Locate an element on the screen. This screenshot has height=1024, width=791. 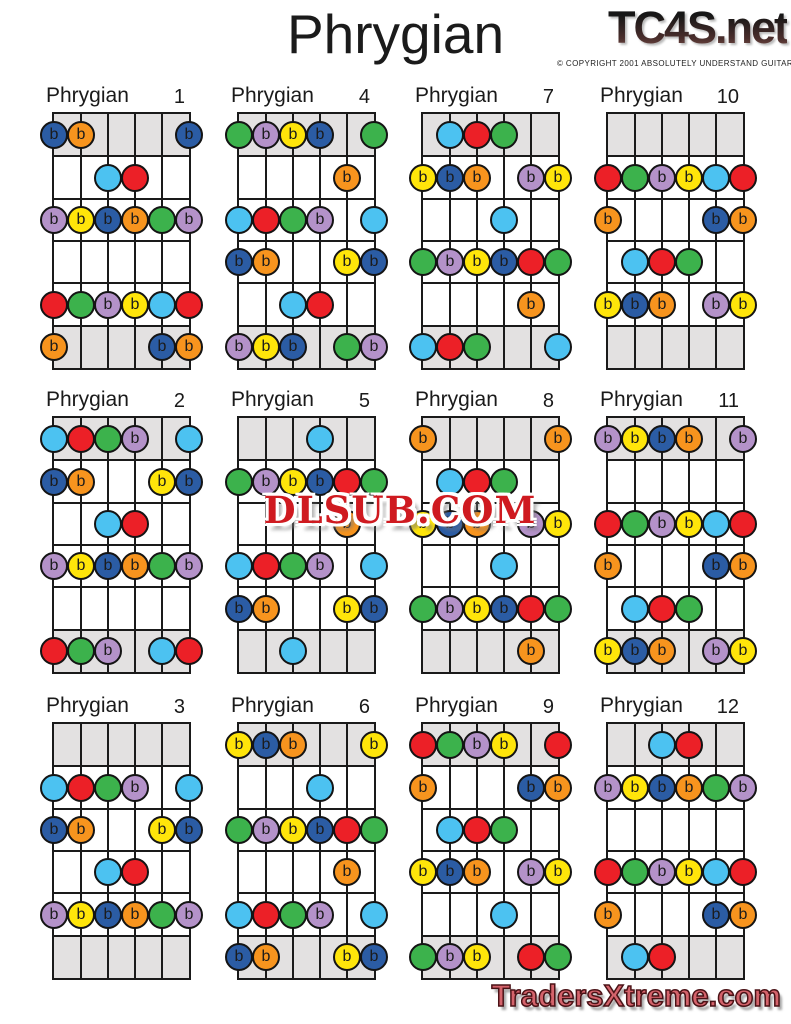
diagram-title: Phrygian 1 is located at coordinates (116, 98).